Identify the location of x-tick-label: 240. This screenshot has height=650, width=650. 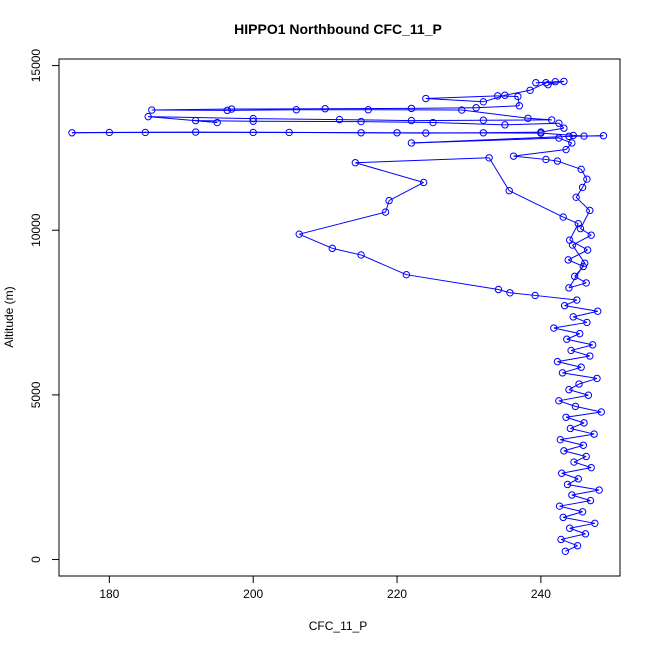
(541, 594).